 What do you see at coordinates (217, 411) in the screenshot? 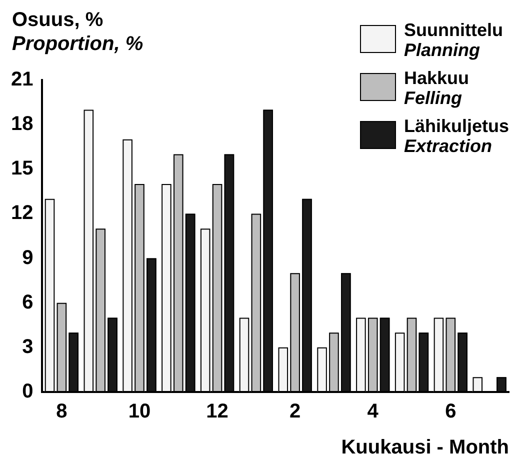
I see `x-tick-label: 12` at bounding box center [217, 411].